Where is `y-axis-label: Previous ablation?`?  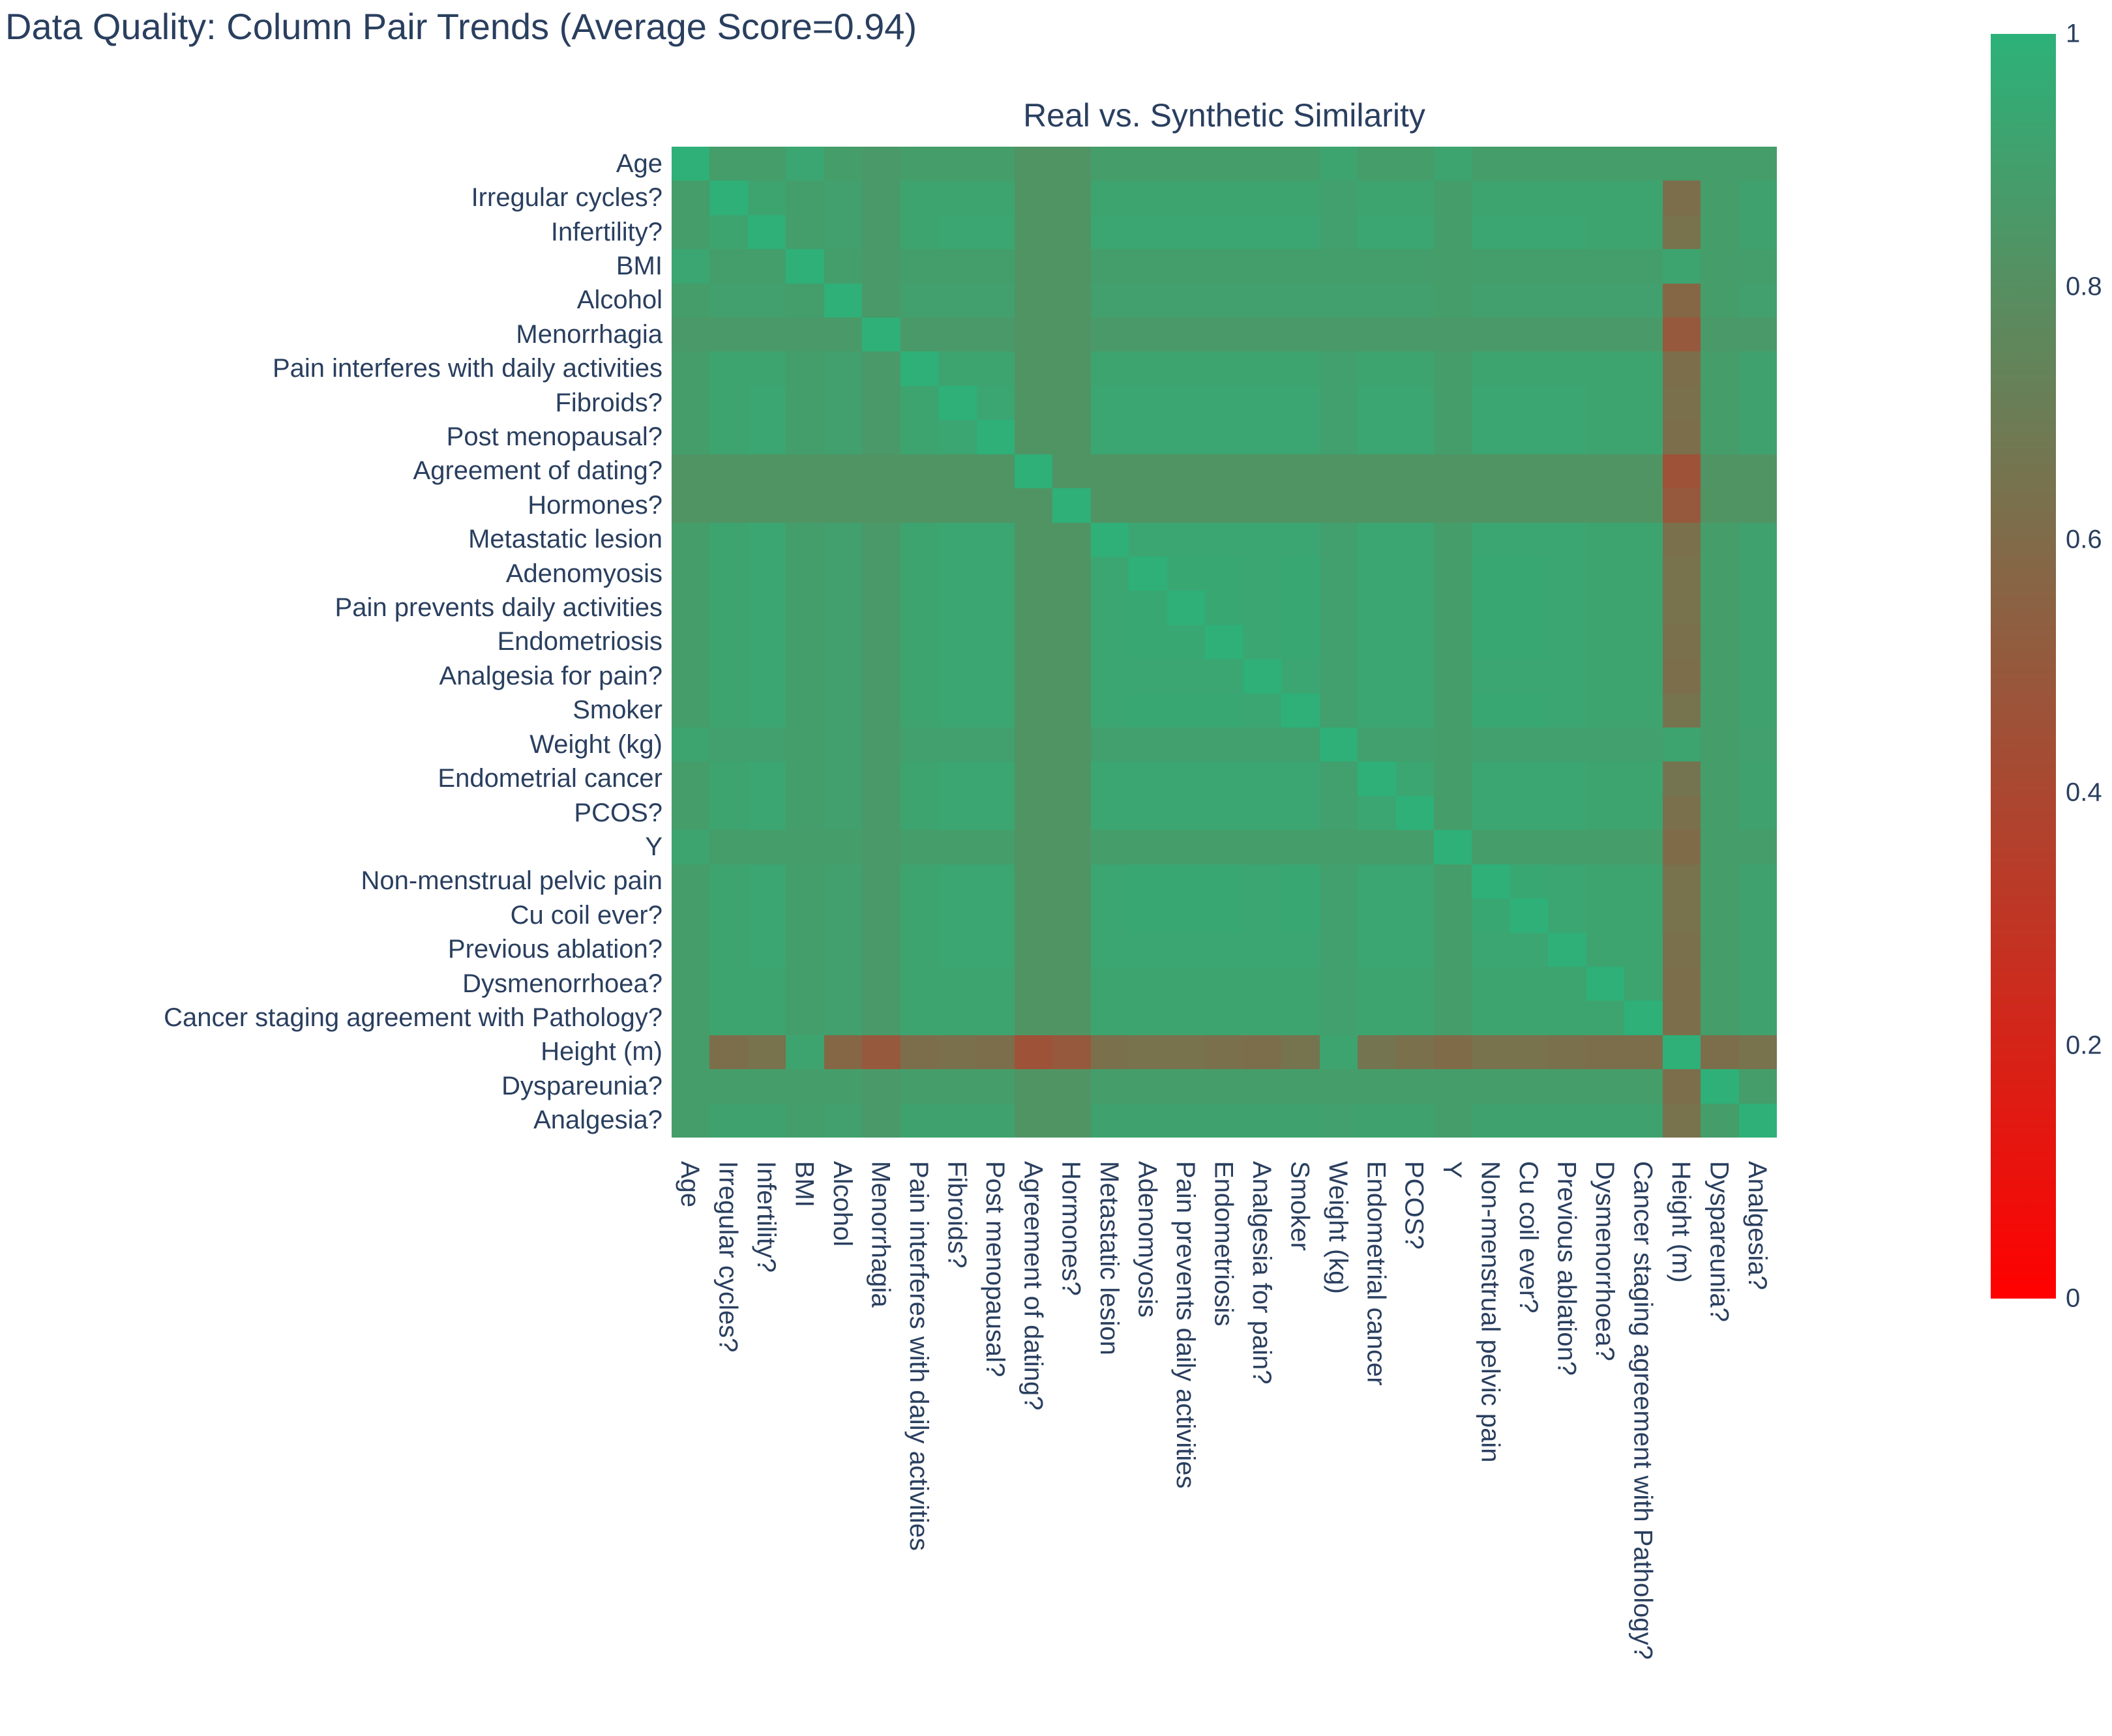 y-axis-label: Previous ablation? is located at coordinates (554, 949).